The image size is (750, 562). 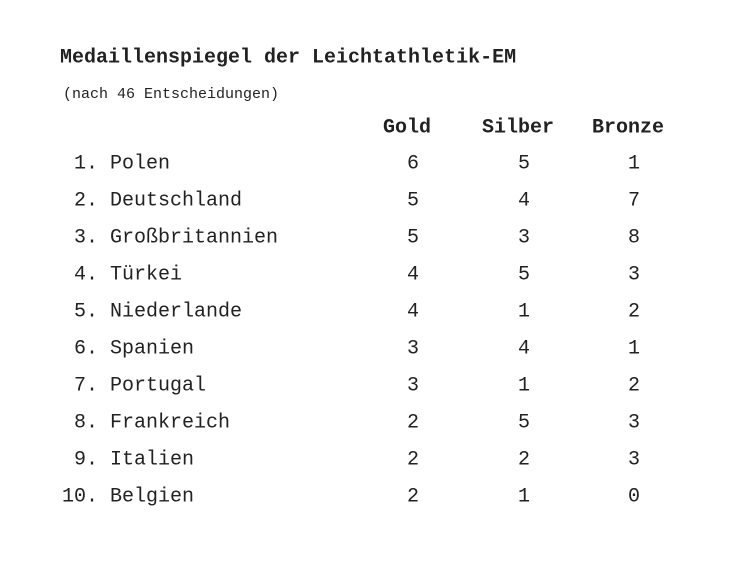 What do you see at coordinates (86, 385) in the screenshot?
I see `rank: 7.` at bounding box center [86, 385].